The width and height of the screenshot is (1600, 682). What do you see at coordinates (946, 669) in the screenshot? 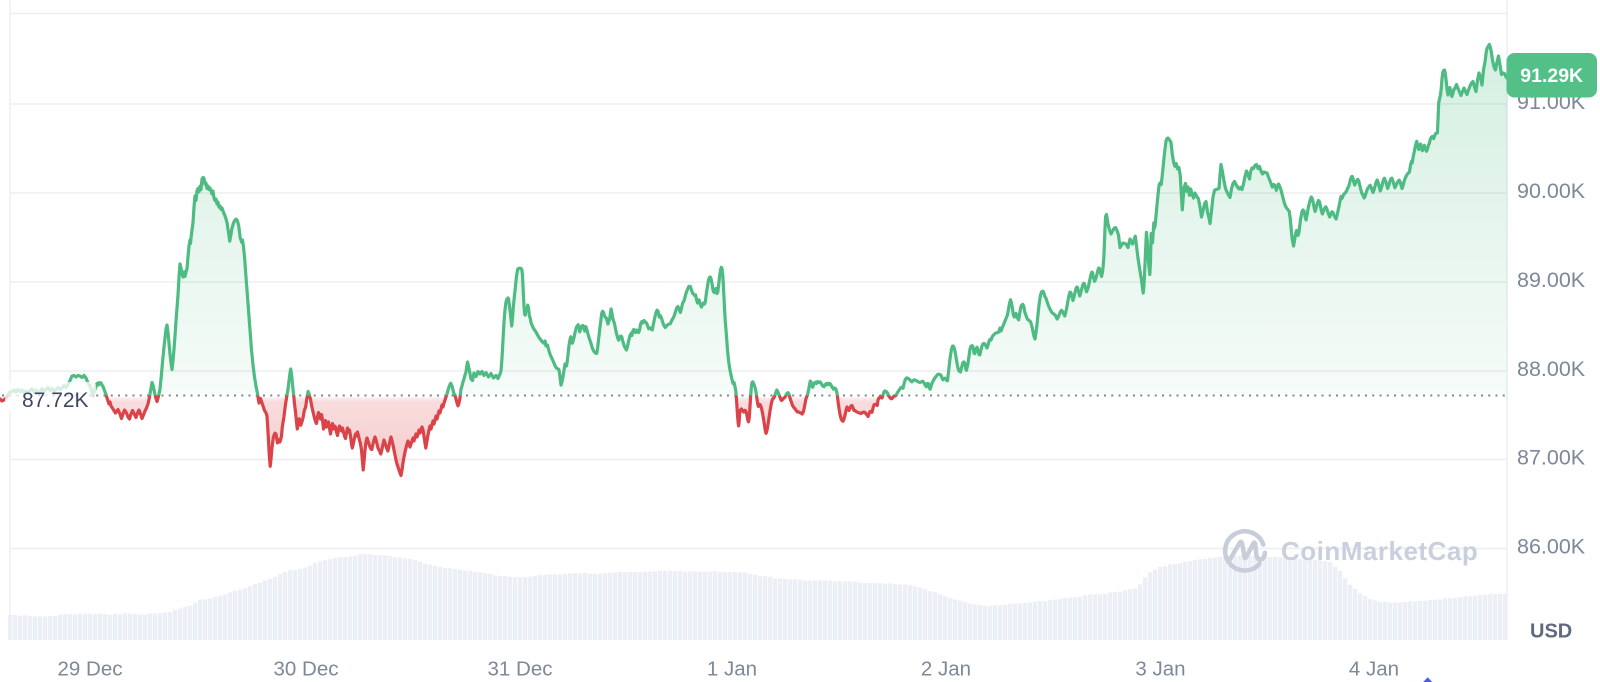
I see `svg-text: 2 Jan` at bounding box center [946, 669].